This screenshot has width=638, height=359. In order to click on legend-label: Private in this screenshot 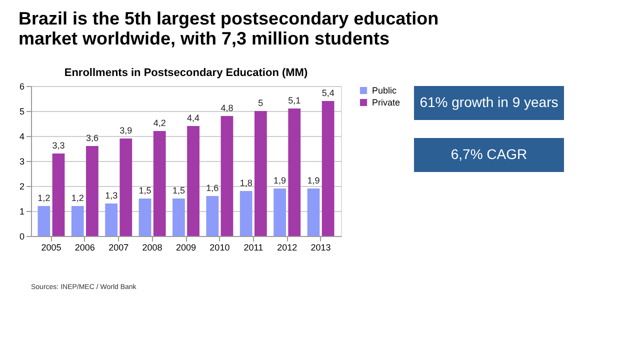, I will do `click(386, 103)`.